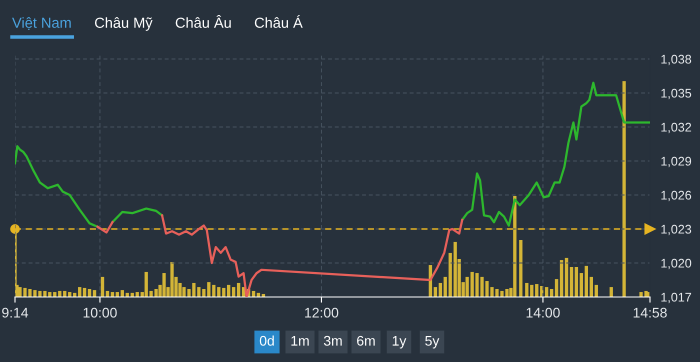 Image resolution: width=700 pixels, height=362 pixels. What do you see at coordinates (123, 24) in the screenshot?
I see `text: Châu Mỹ` at bounding box center [123, 24].